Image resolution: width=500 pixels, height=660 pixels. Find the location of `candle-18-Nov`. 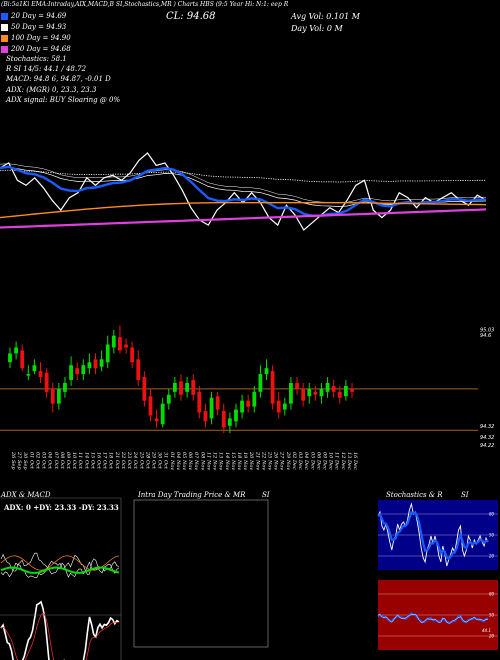

candle-18-Nov is located at coordinates (236, 415).